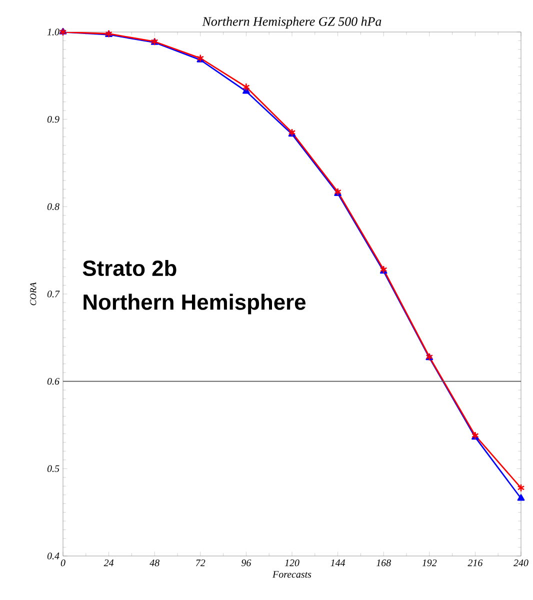 The height and width of the screenshot is (600, 533). I want to click on y-tick-label: 0.5, so click(53, 468).